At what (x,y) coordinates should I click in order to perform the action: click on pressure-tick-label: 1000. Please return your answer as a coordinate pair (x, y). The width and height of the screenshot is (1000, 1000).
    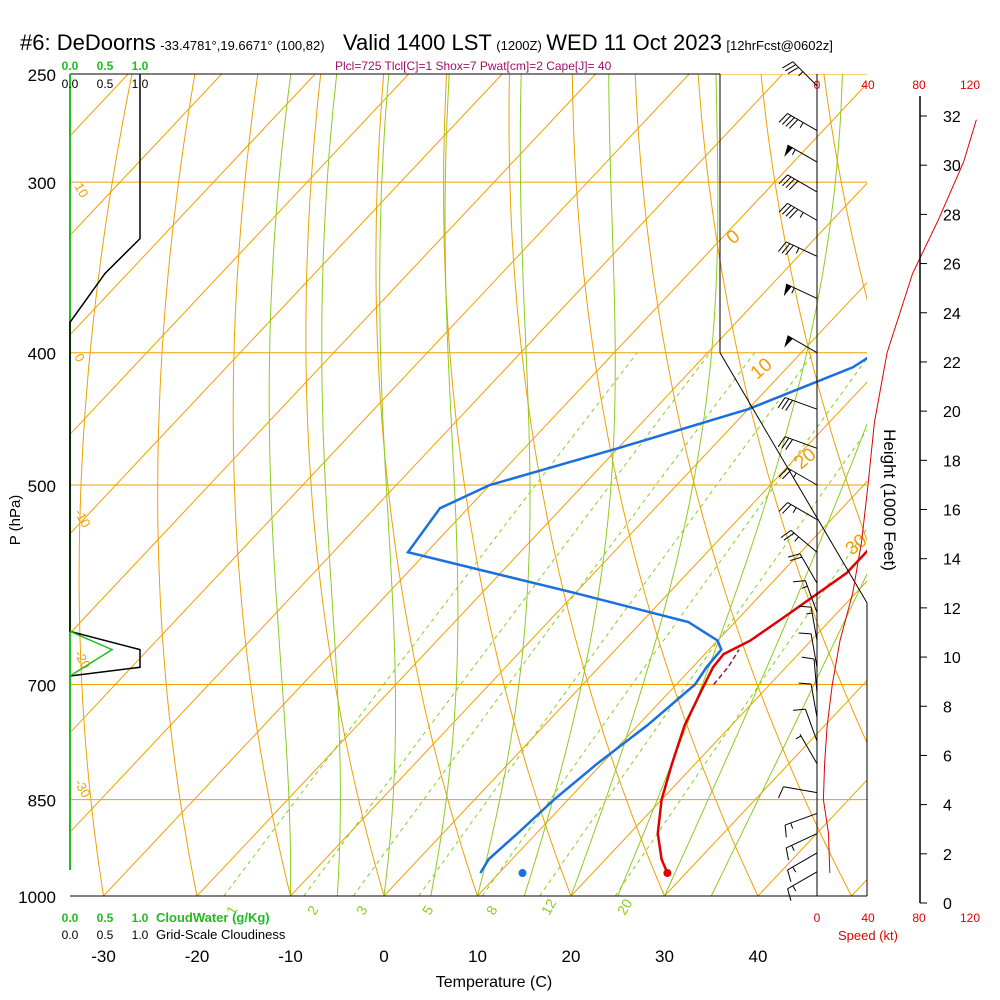
    Looking at the image, I should click on (37, 897).